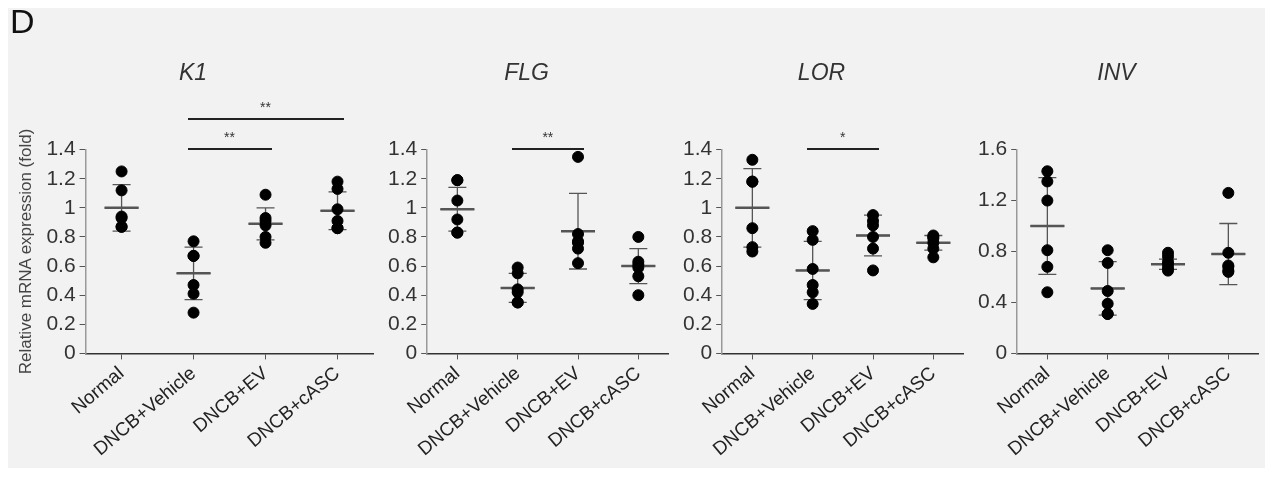  What do you see at coordinates (22, 21) in the screenshot?
I see `text: D` at bounding box center [22, 21].